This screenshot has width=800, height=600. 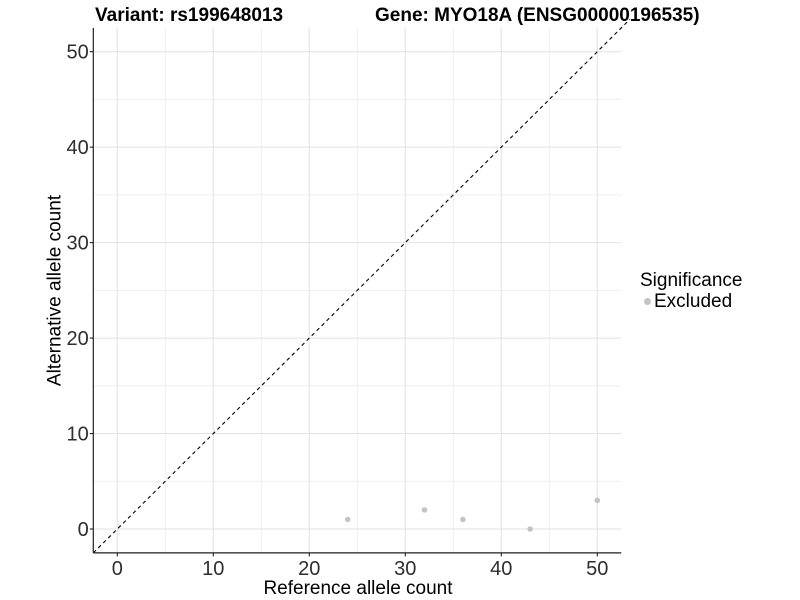 What do you see at coordinates (691, 280) in the screenshot?
I see `legend-title: Significance` at bounding box center [691, 280].